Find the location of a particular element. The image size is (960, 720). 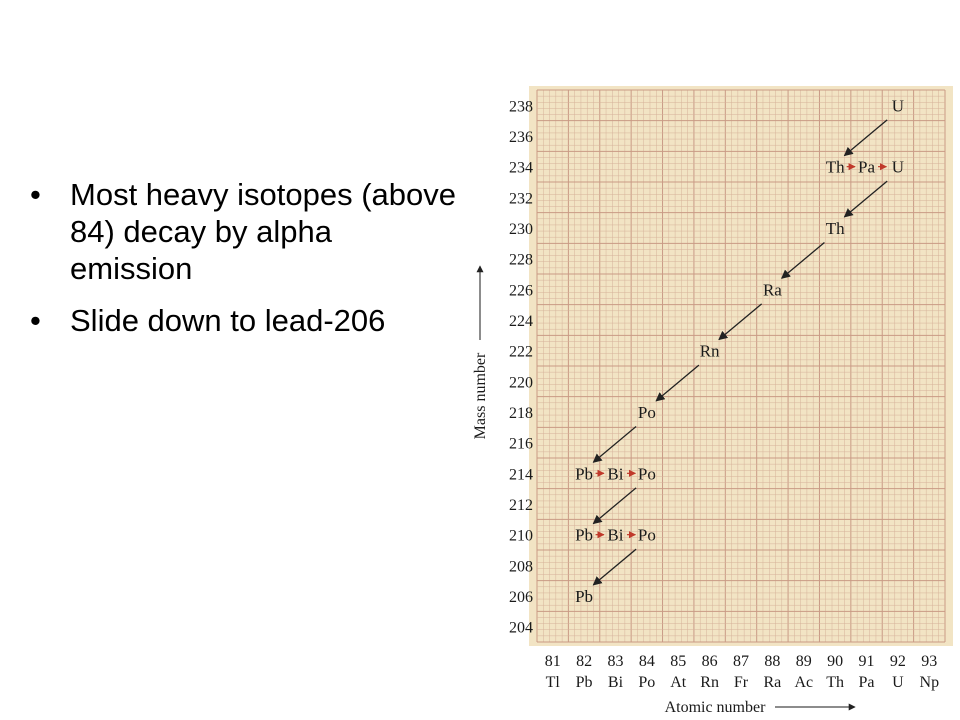

x-tick-symbol: U is located at coordinates (898, 682).